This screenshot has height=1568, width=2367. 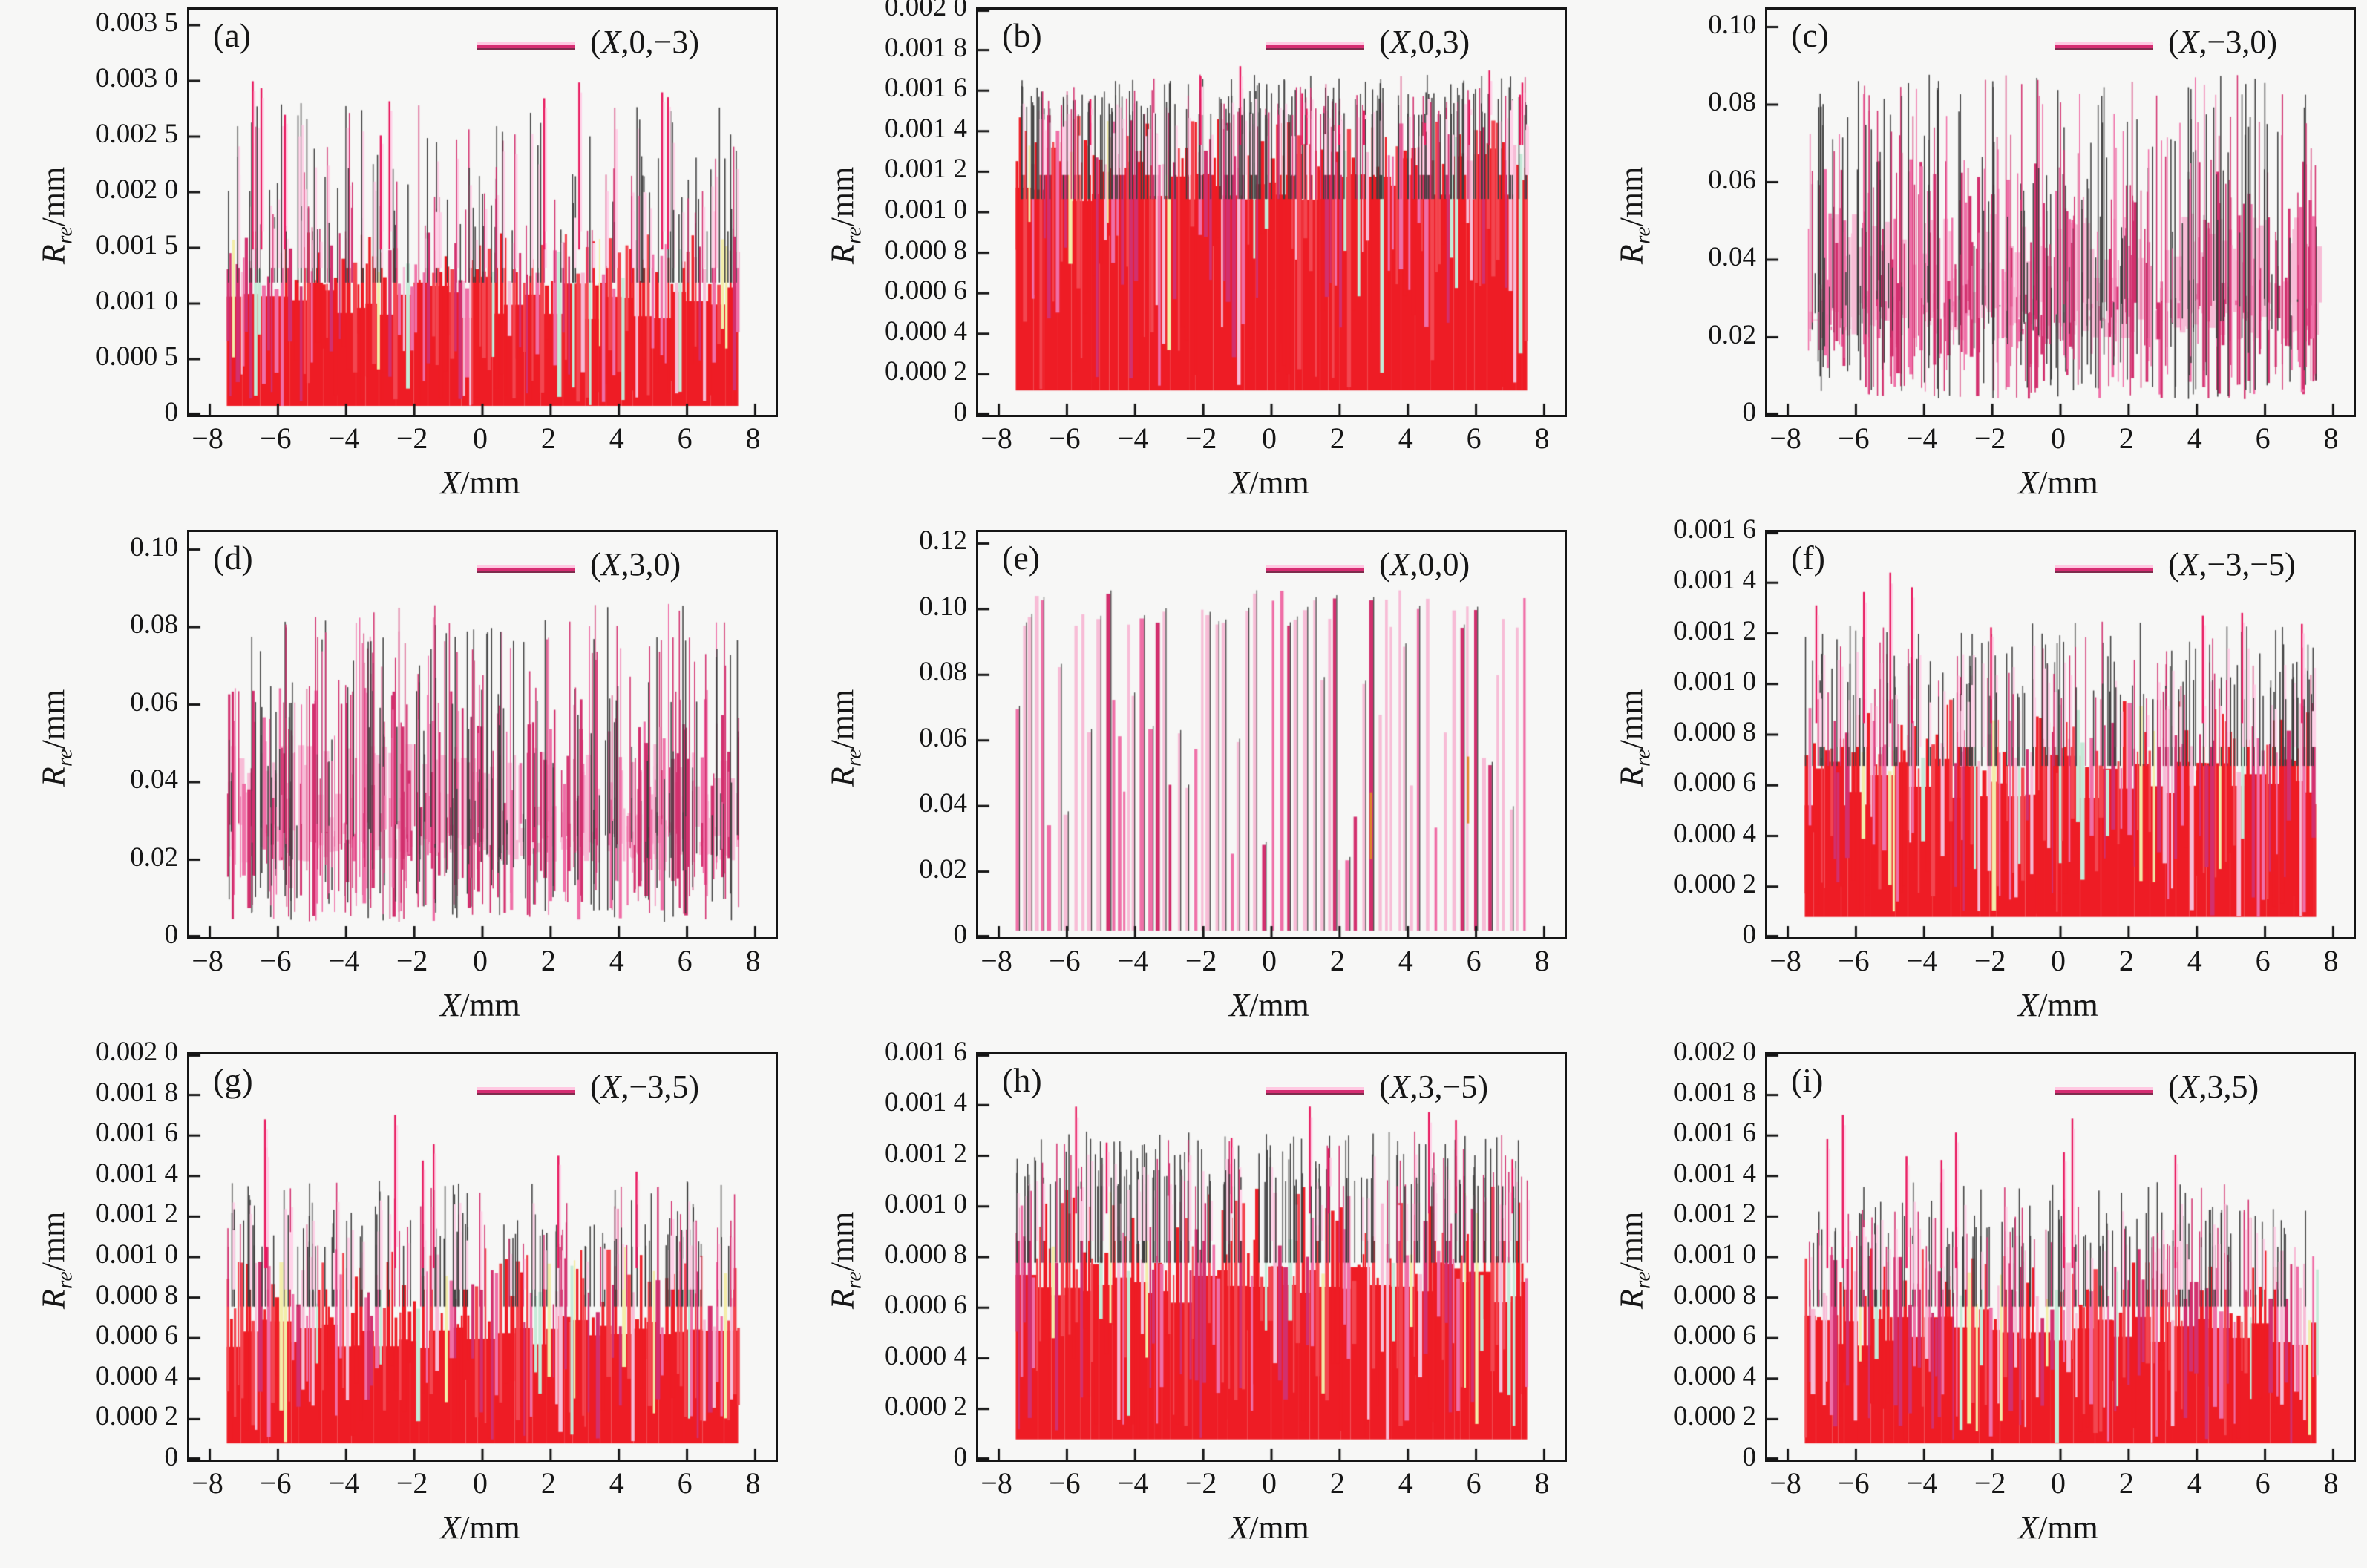 I want to click on plot-area: (f) (X,−3,−5), so click(x=2060, y=734).